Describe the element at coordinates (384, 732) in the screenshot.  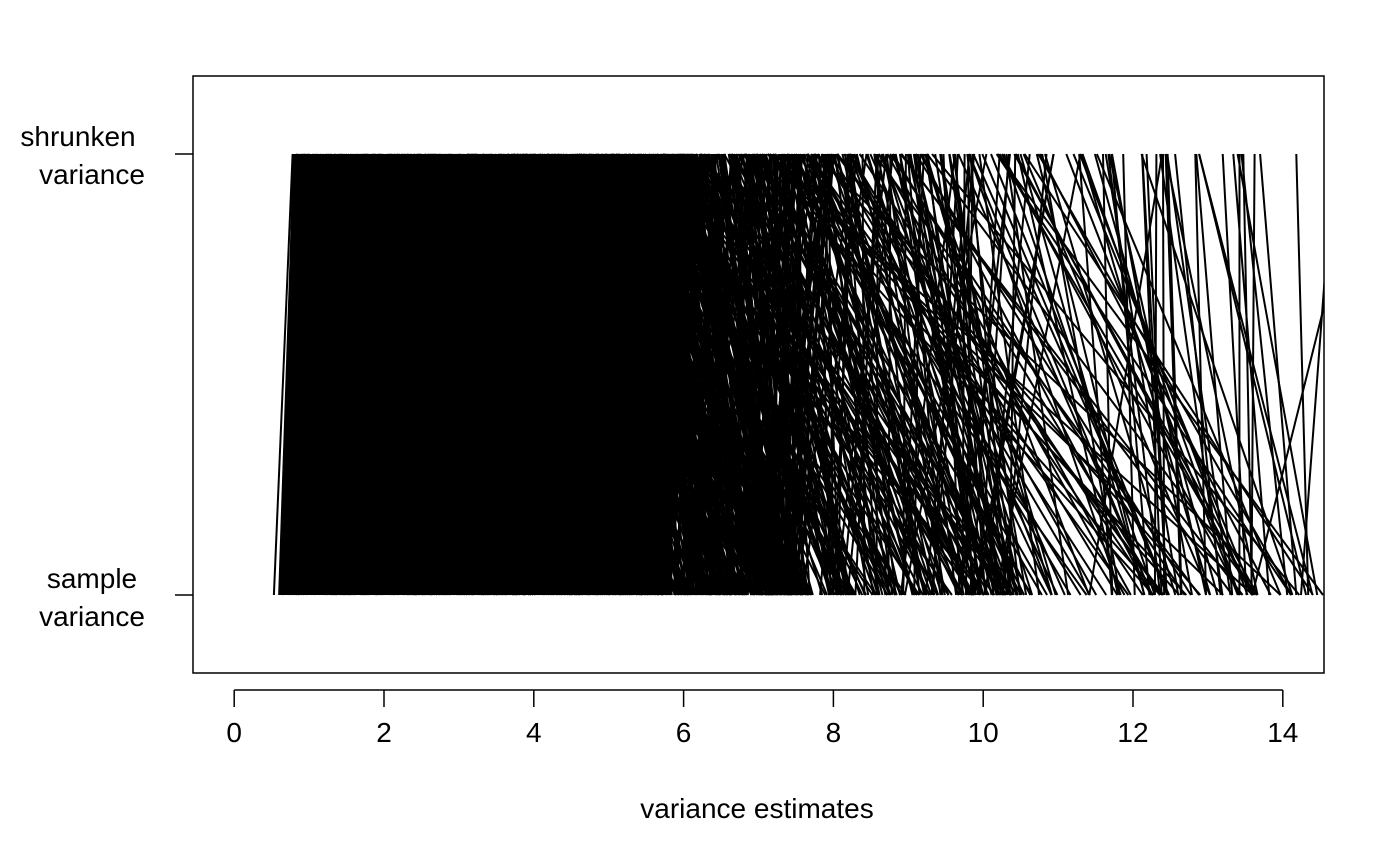
I see `x-tick-label: 2` at that location.